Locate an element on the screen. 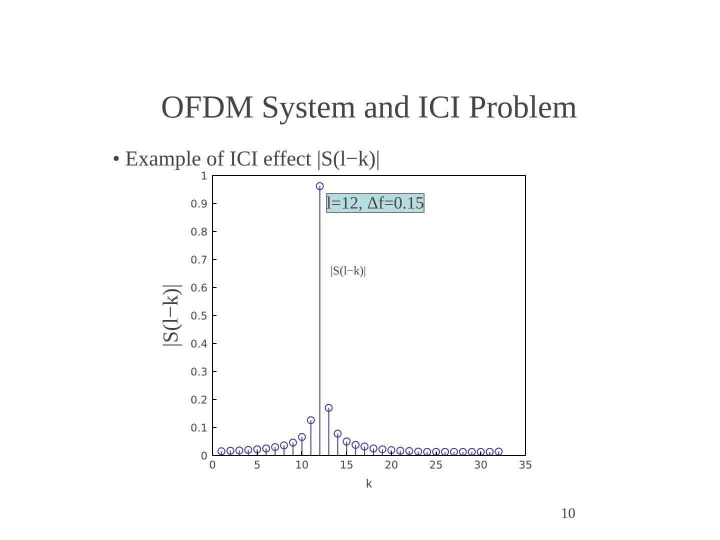 The image size is (720, 540). y-tick-label: 0.1 is located at coordinates (199, 428).